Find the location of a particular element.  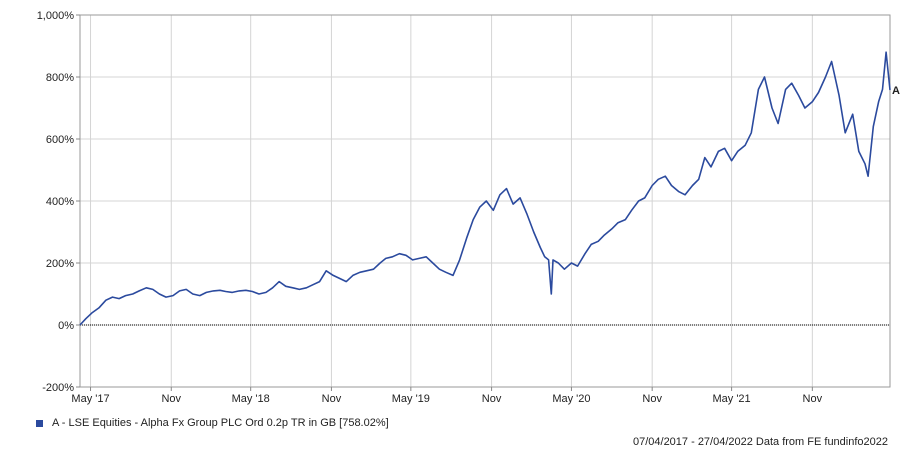

y-tick-label: -200% is located at coordinates (58, 388).